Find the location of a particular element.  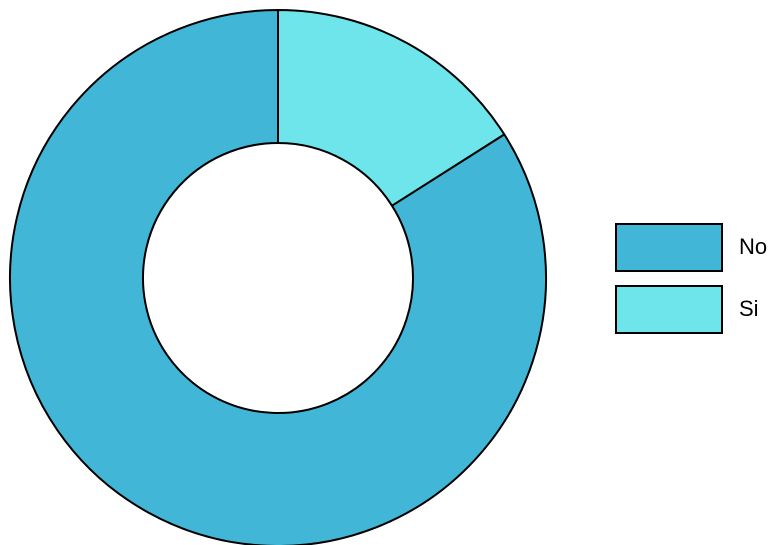

legend-item-si: Si is located at coordinates (691, 309).